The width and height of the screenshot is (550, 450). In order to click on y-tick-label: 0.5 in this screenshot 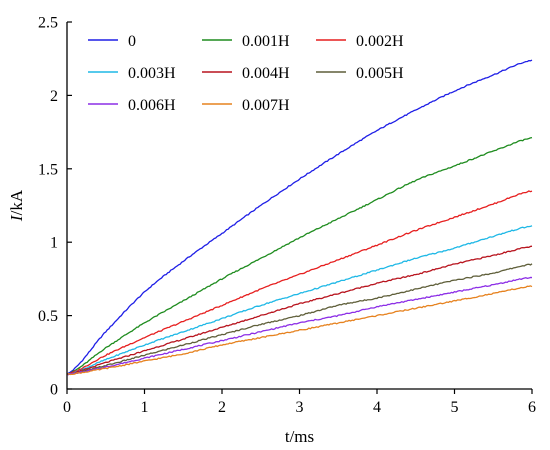, I will do `click(48, 316)`.